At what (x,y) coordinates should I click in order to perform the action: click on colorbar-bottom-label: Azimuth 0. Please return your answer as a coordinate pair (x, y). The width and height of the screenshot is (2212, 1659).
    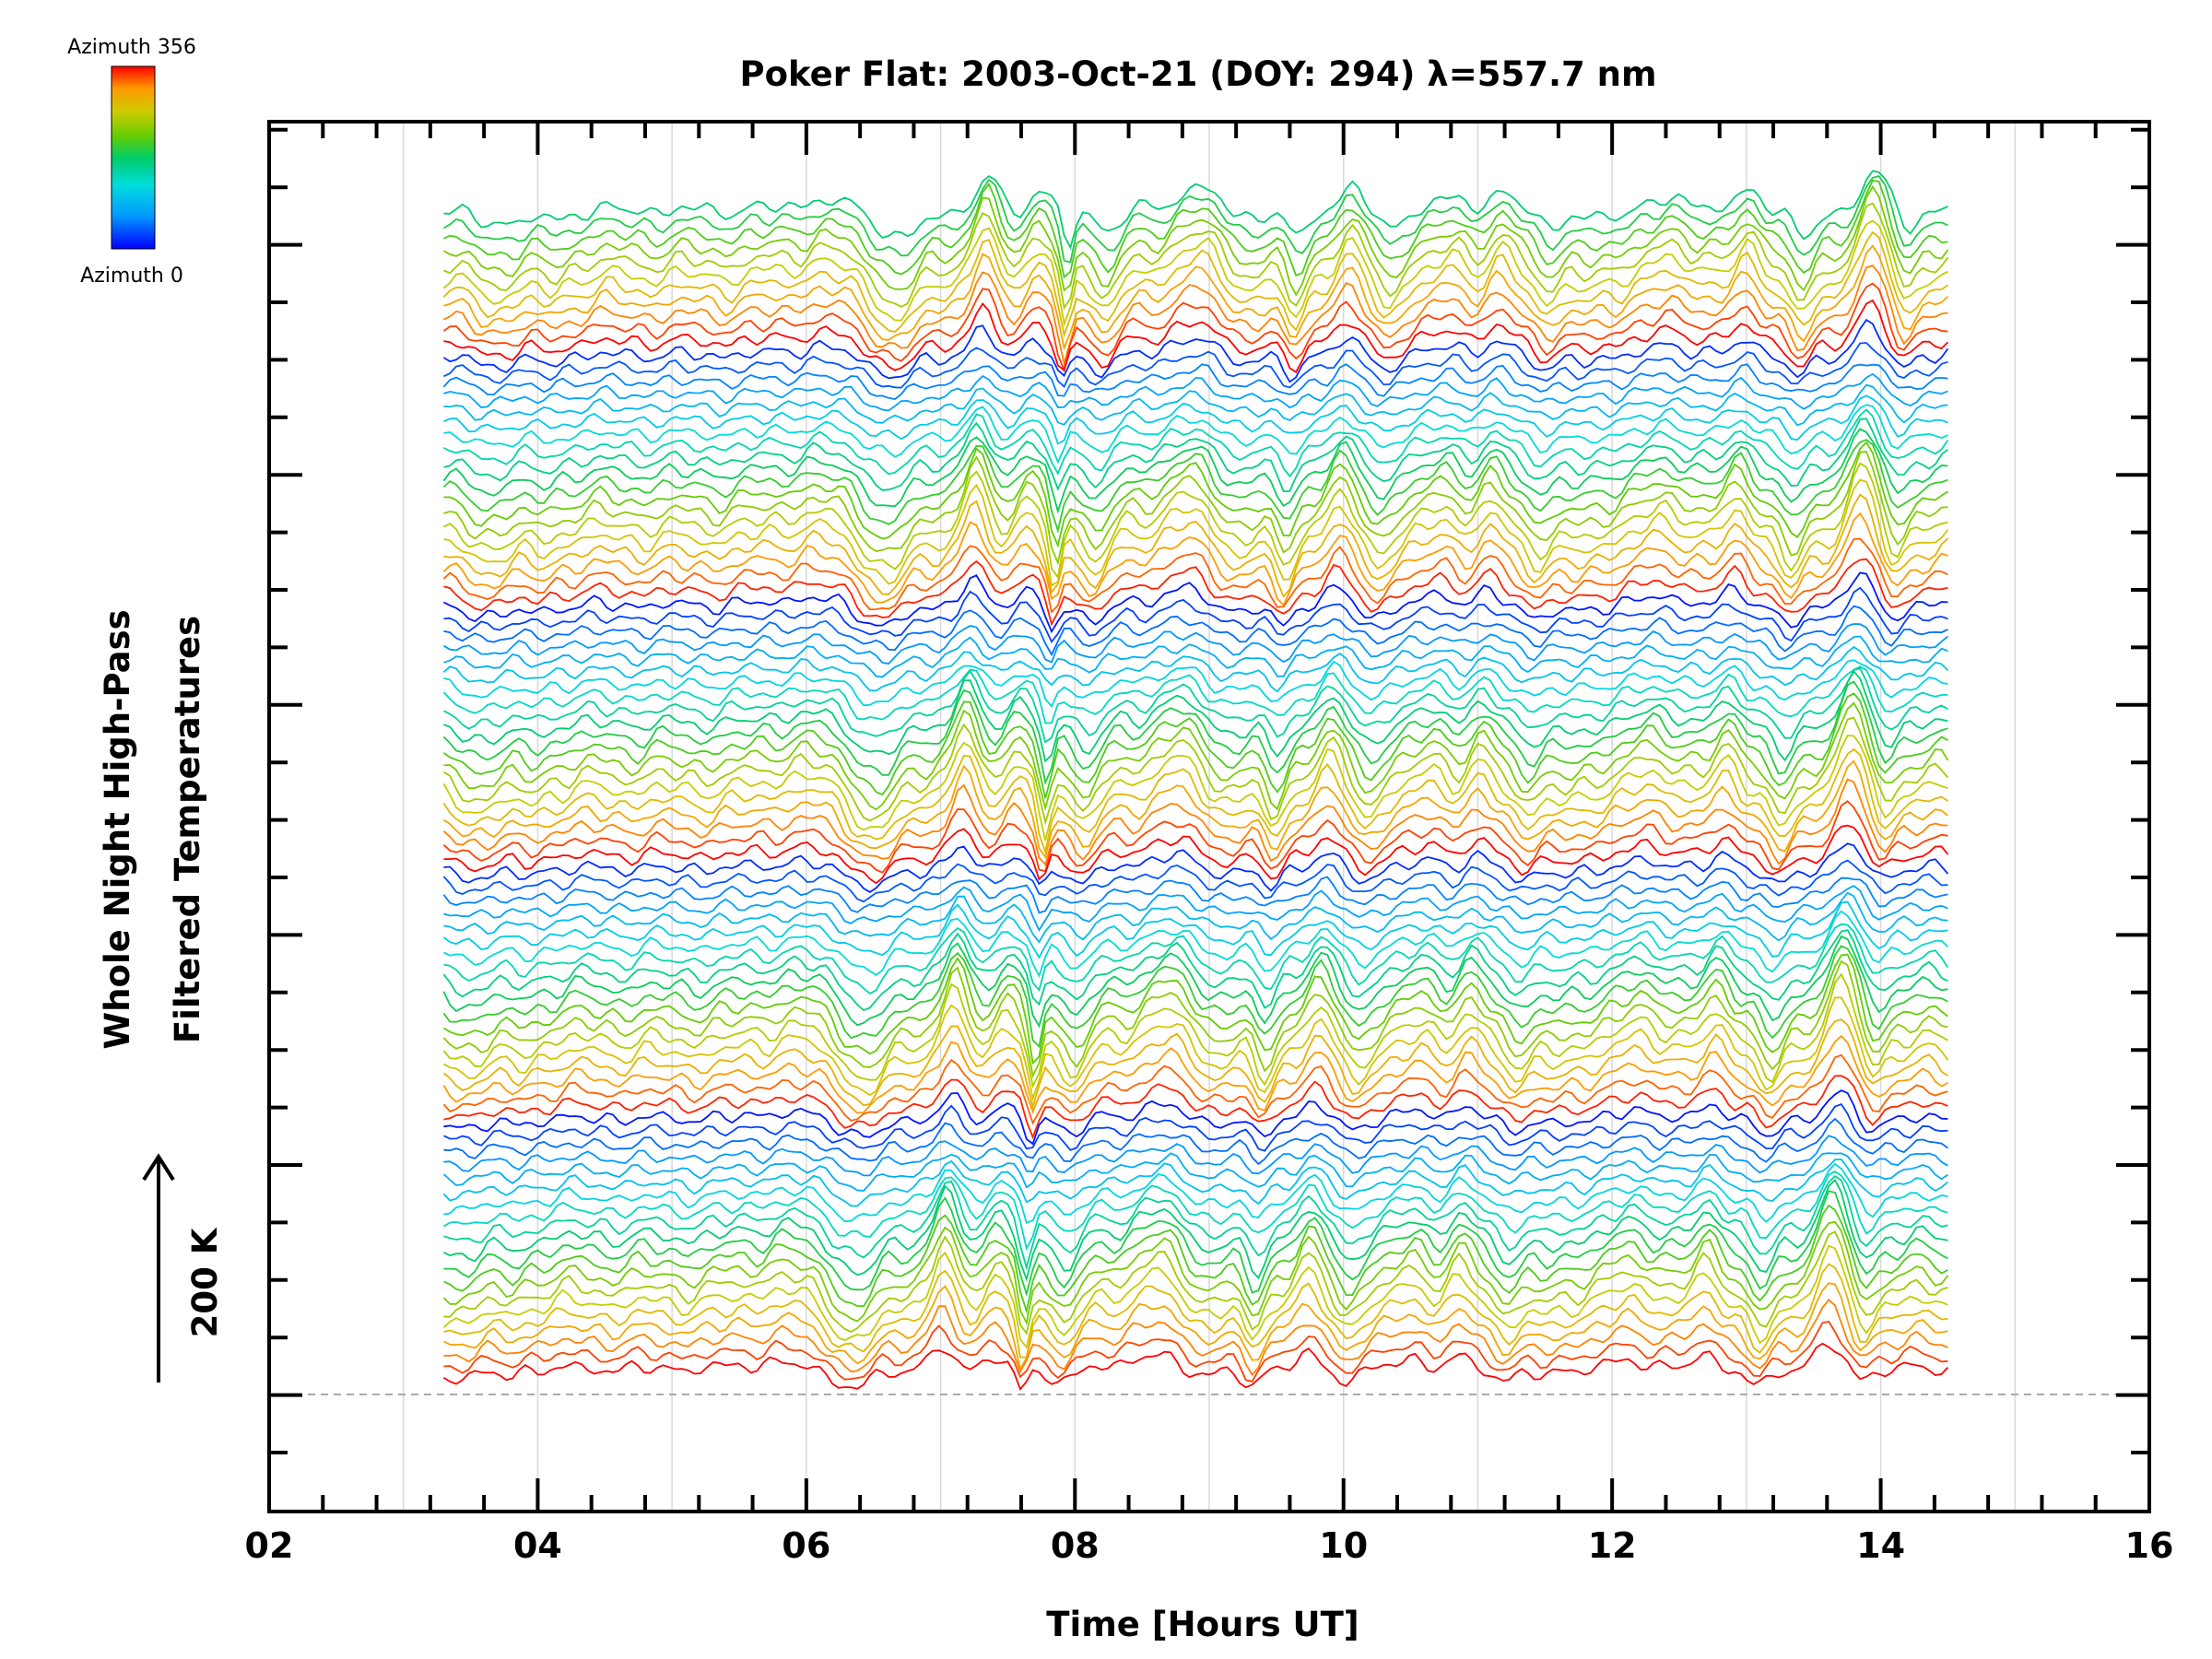
    Looking at the image, I should click on (131, 276).